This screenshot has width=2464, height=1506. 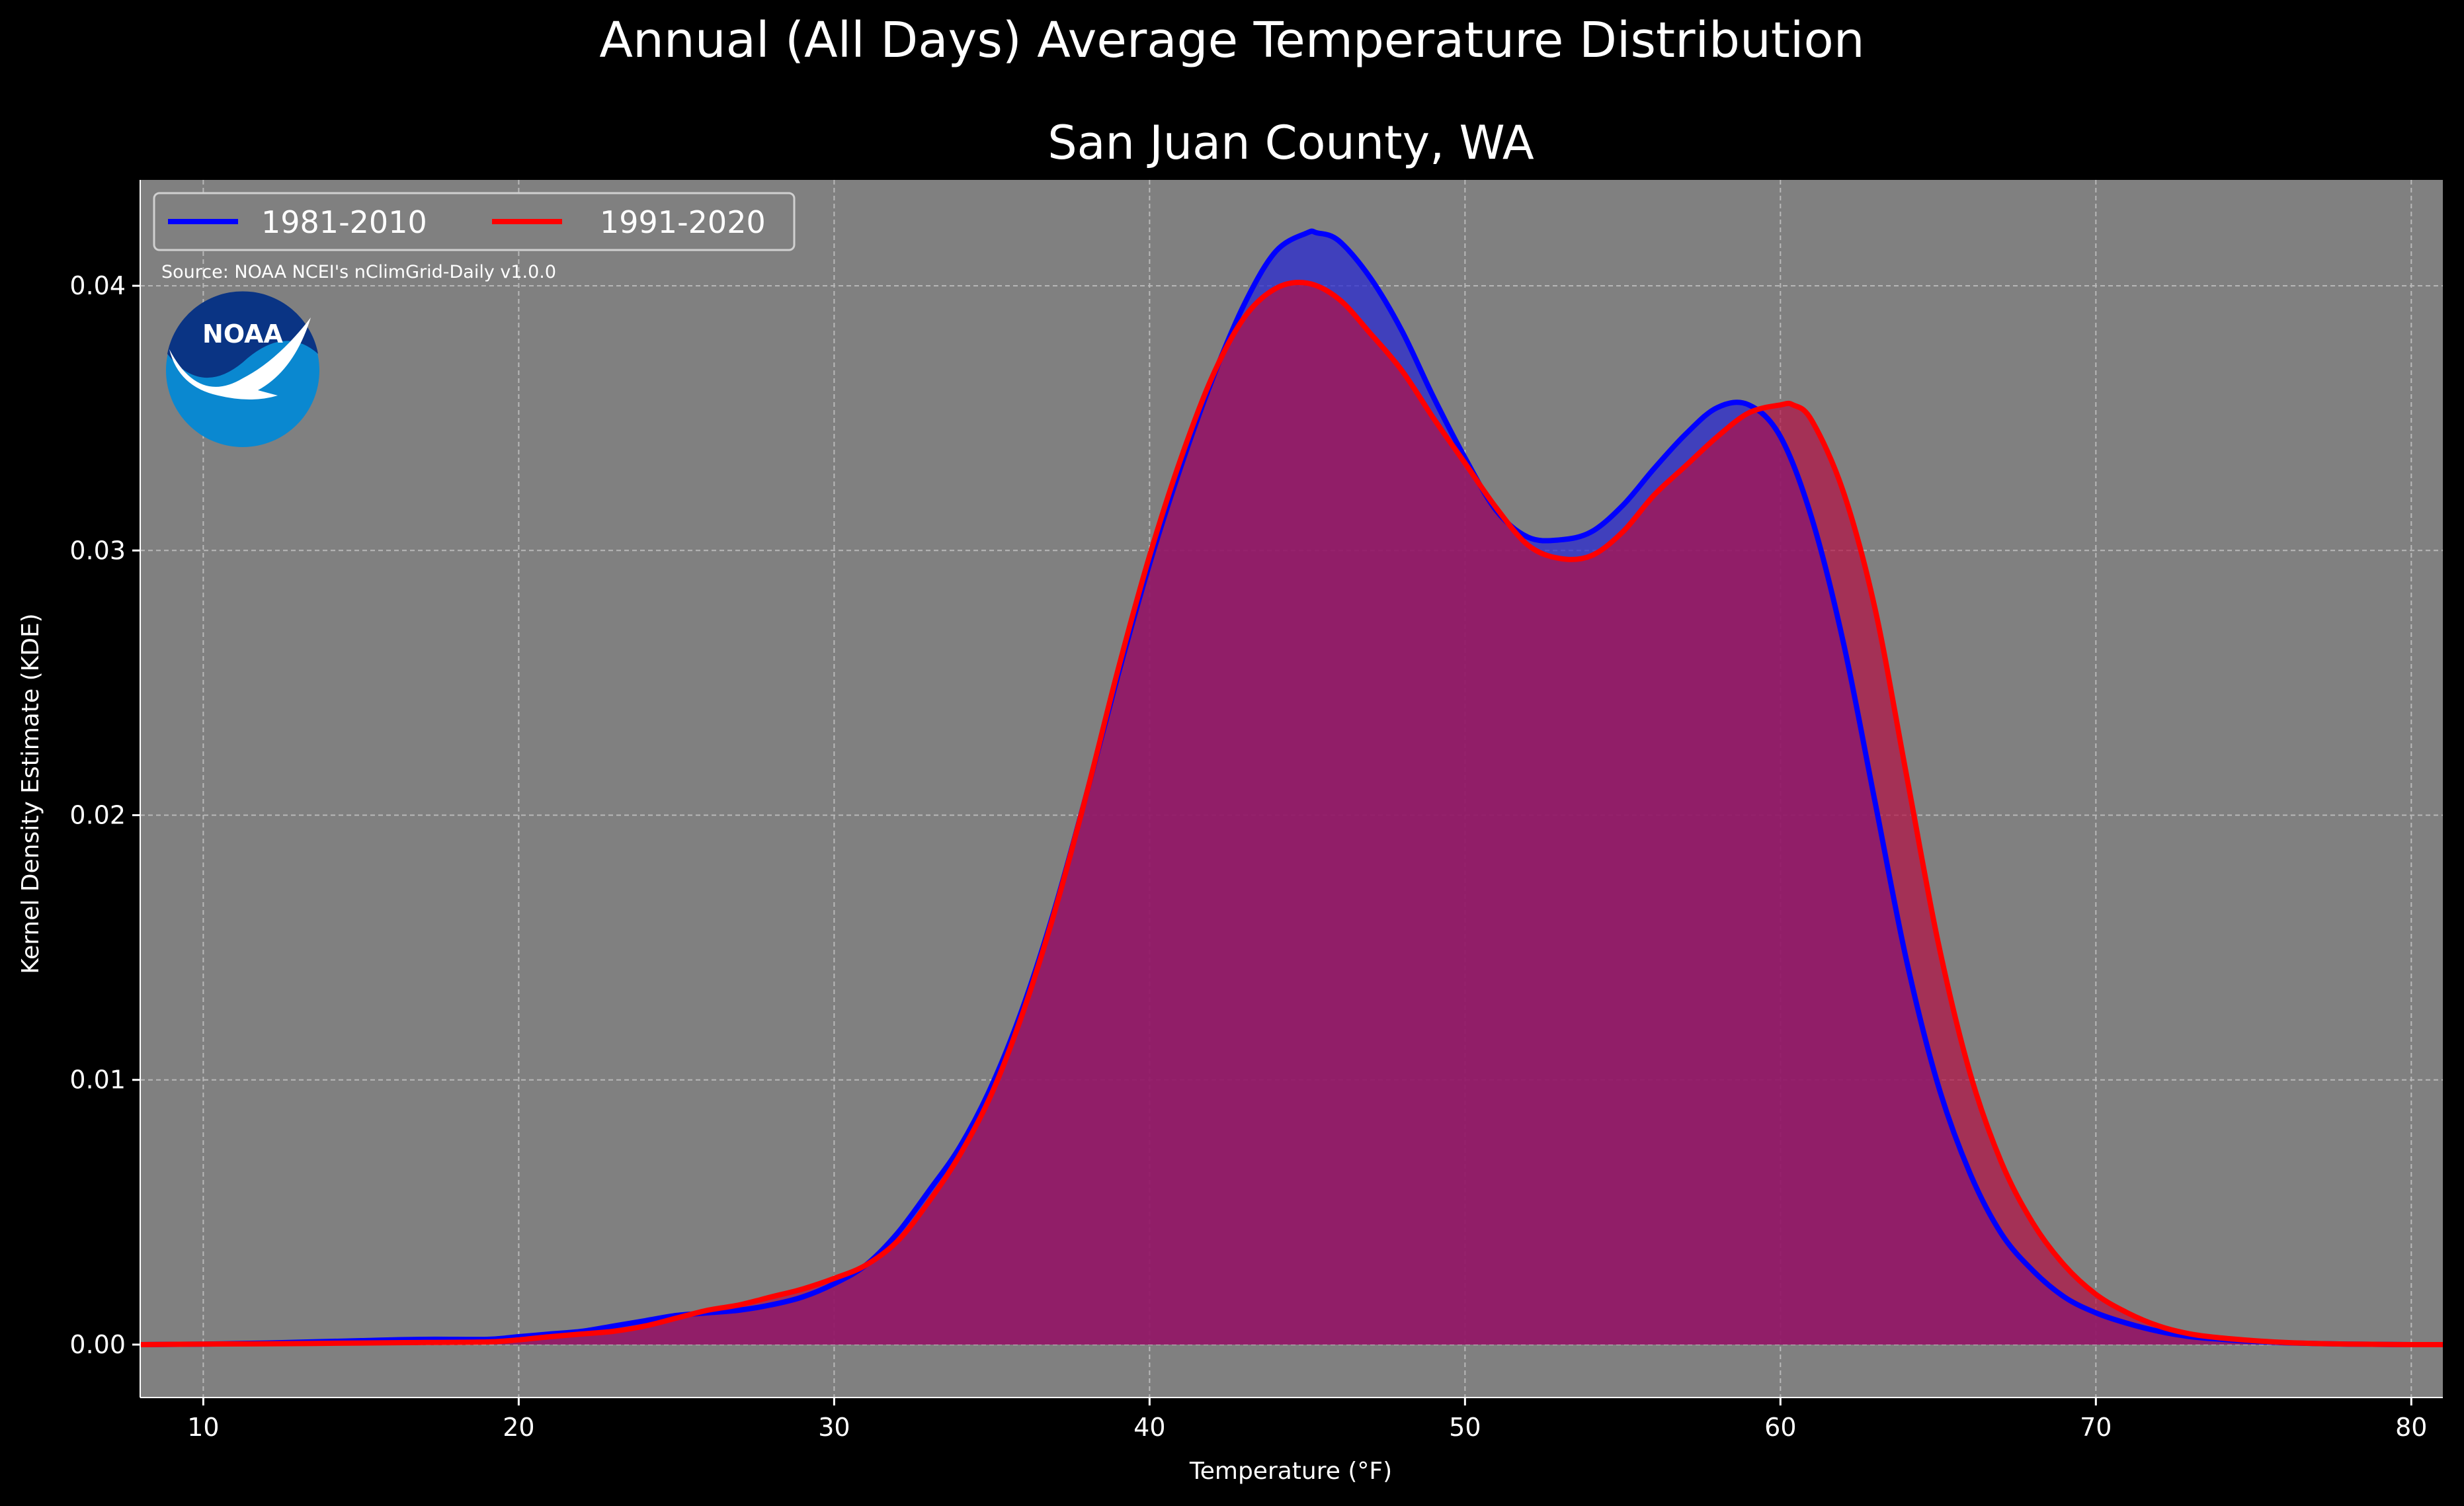 What do you see at coordinates (98, 550) in the screenshot?
I see `y-tick-label: 0.03` at bounding box center [98, 550].